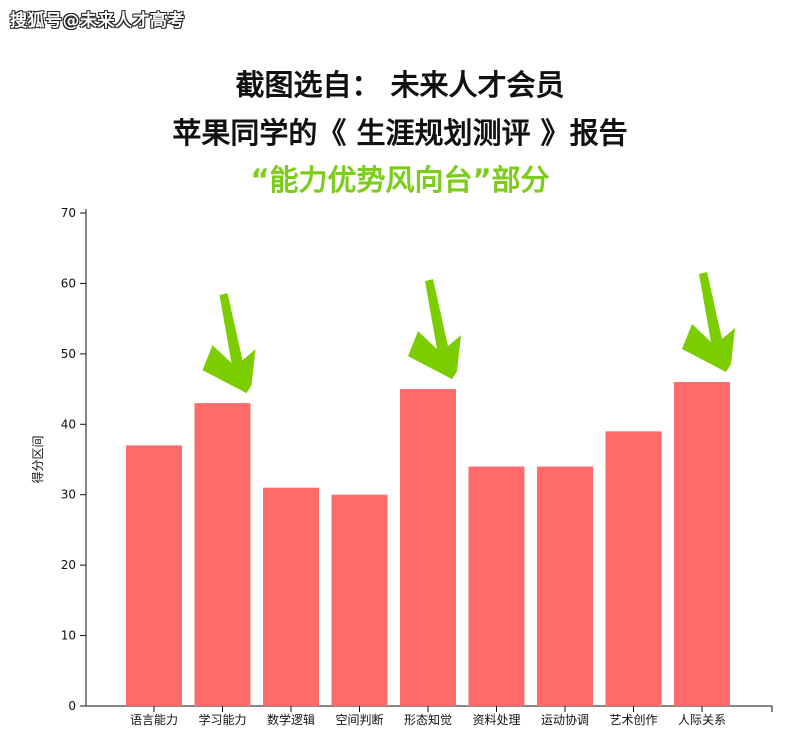 The height and width of the screenshot is (756, 800). What do you see at coordinates (428, 720) in the screenshot?
I see `x-tick-label: 形态知觉` at bounding box center [428, 720].